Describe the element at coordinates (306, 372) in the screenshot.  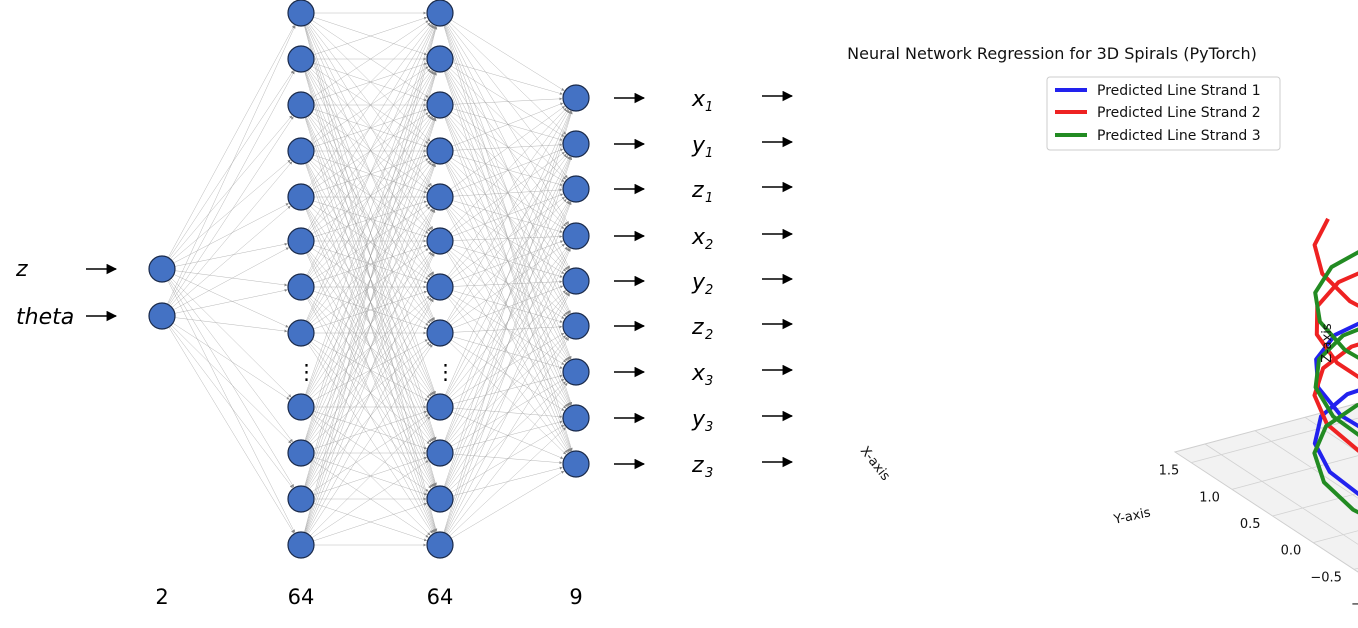
I see `hidden1-ellipsis: ⋮` at that location.